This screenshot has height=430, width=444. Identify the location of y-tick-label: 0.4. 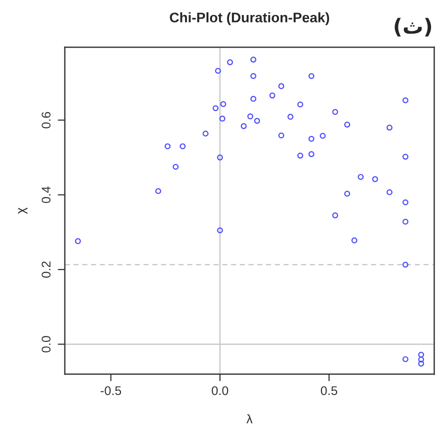
(46, 195).